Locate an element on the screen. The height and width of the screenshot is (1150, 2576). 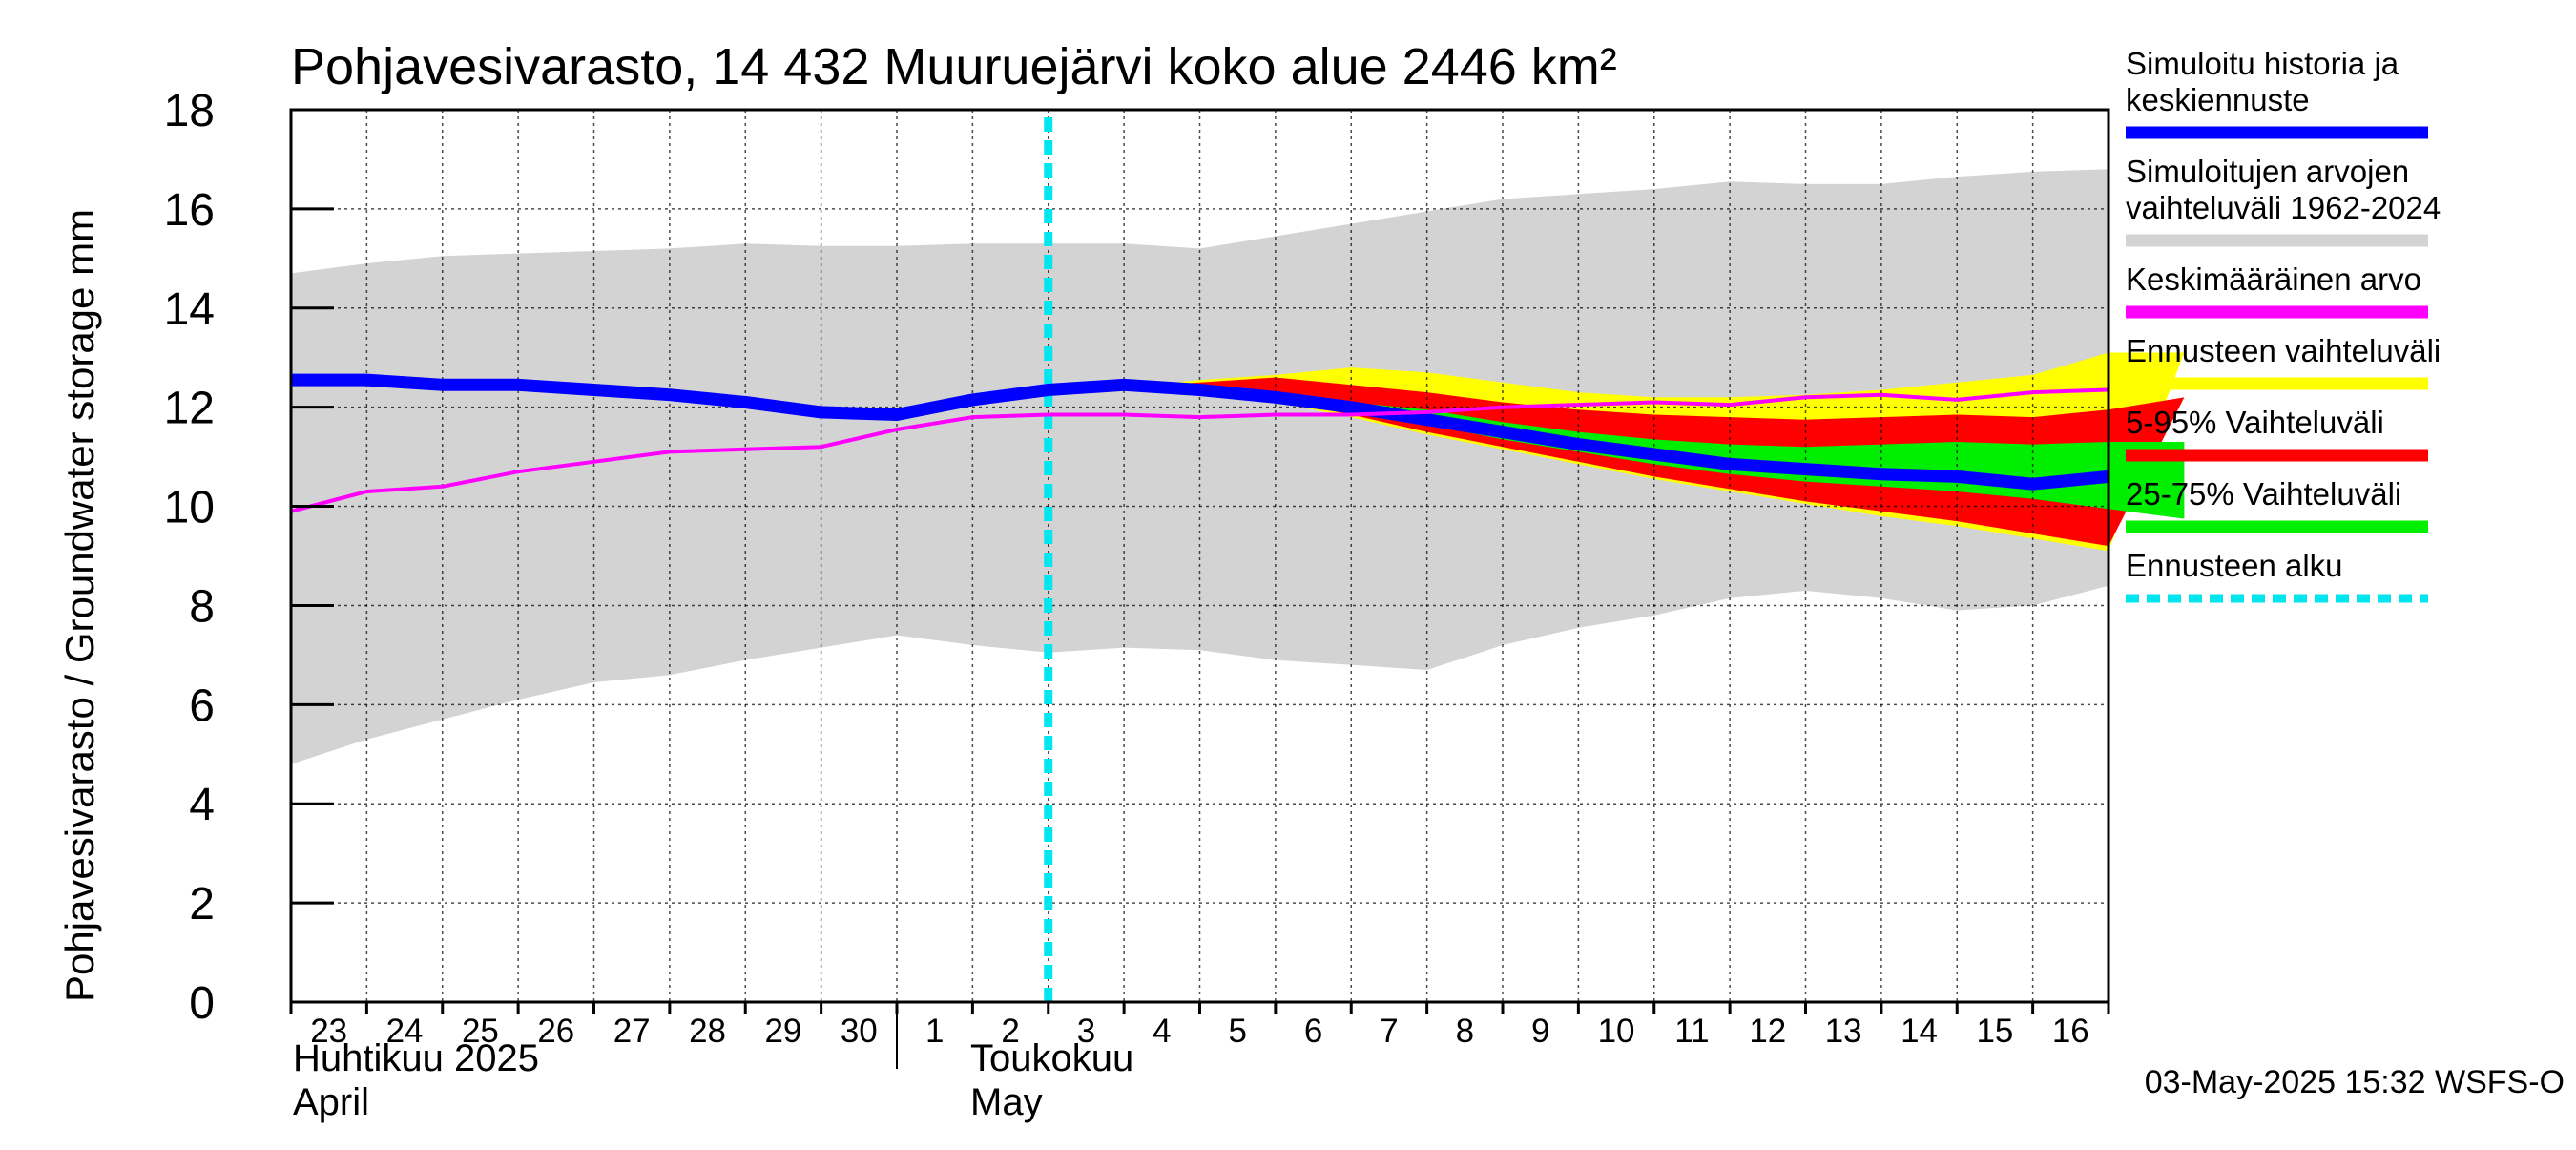
x-tick-label: 1 is located at coordinates (934, 1031).